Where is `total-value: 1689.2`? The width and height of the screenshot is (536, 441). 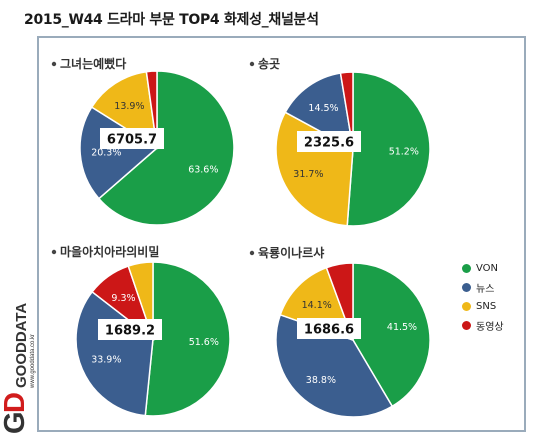
total-value: 1689.2 is located at coordinates (130, 331).